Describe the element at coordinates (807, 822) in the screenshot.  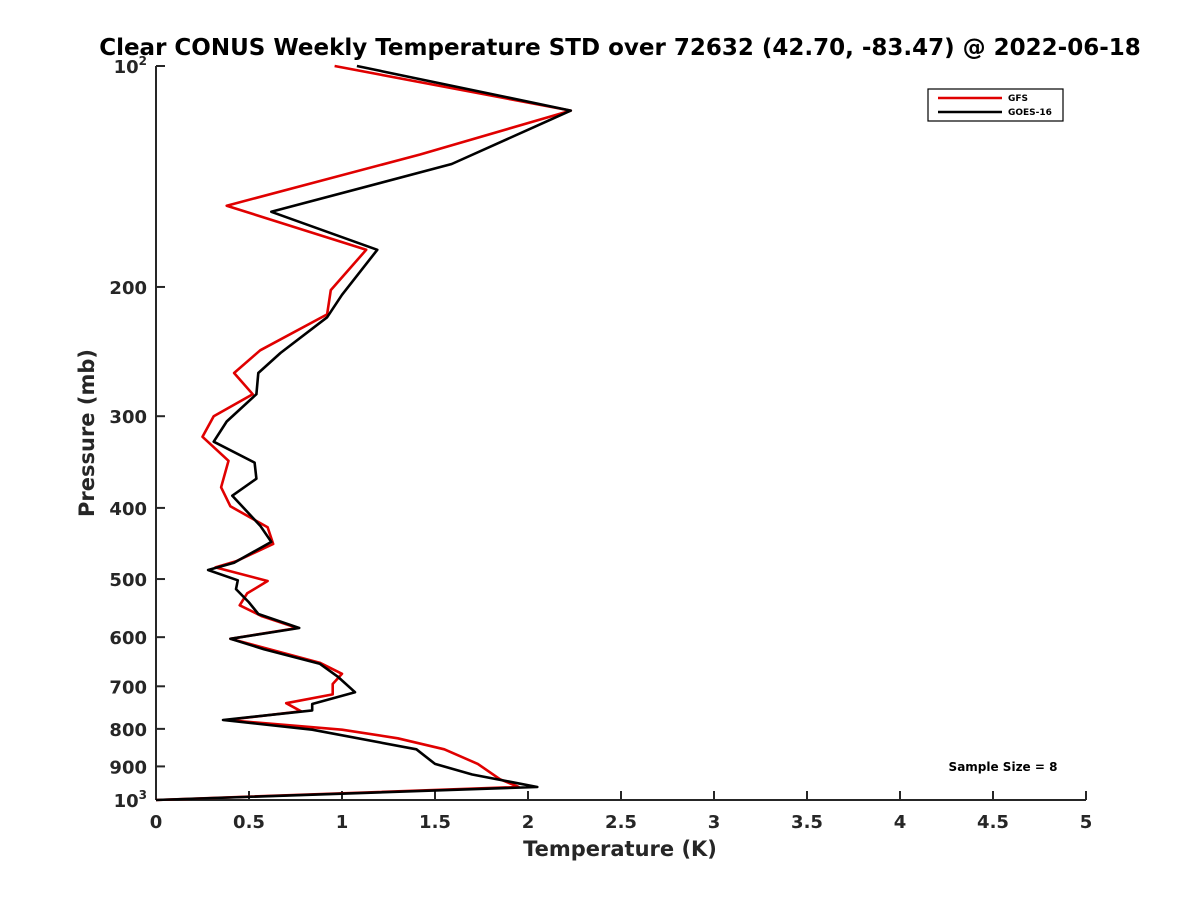
I see `x-tick-label: 3.5` at that location.